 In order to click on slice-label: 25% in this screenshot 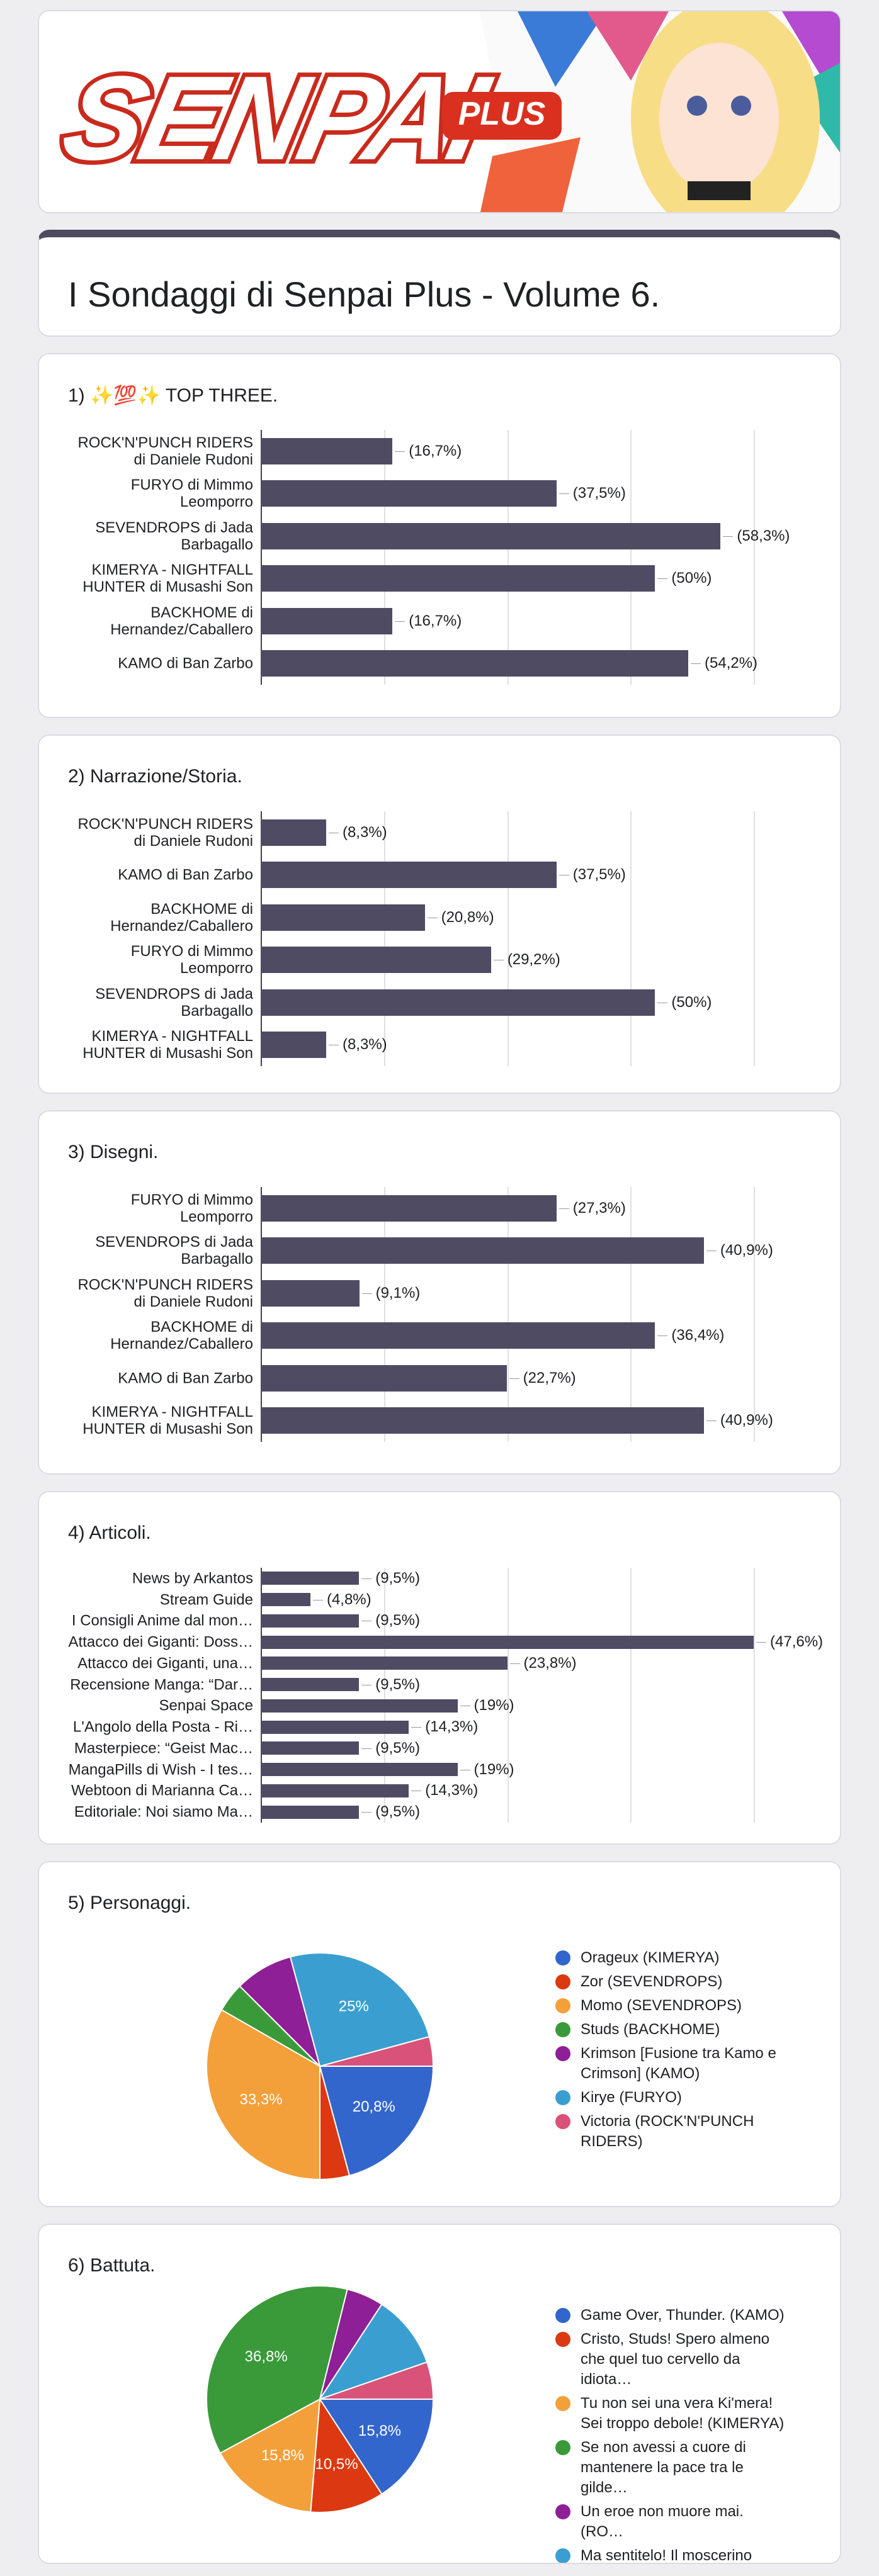, I will do `click(354, 2006)`.